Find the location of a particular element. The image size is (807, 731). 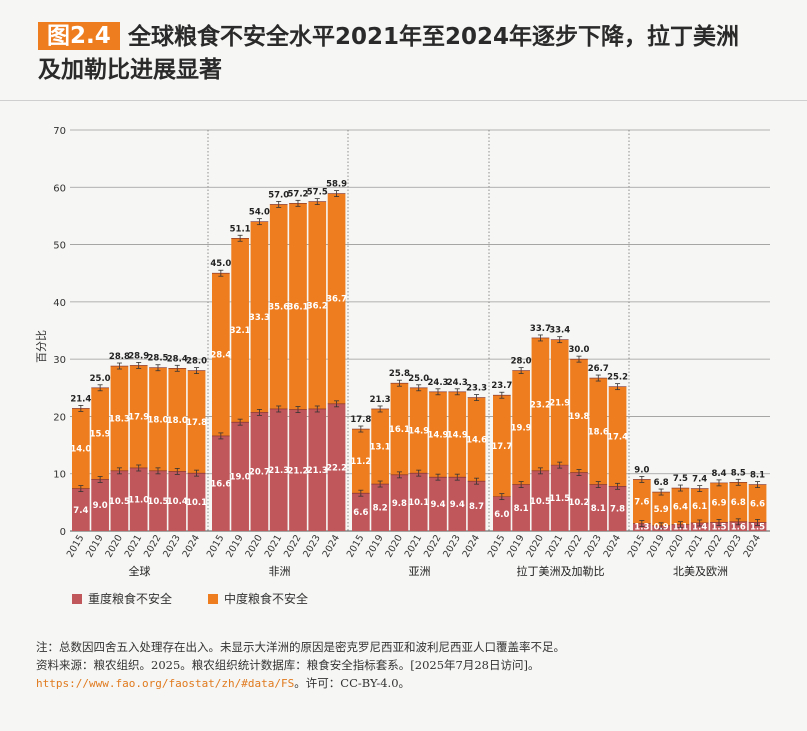

moderate-label: 18.3 is located at coordinates (119, 419).